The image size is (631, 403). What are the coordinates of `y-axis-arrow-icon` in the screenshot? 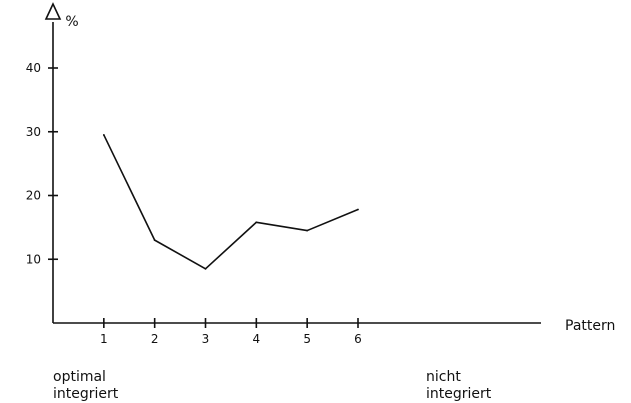 It's located at (53, 11).